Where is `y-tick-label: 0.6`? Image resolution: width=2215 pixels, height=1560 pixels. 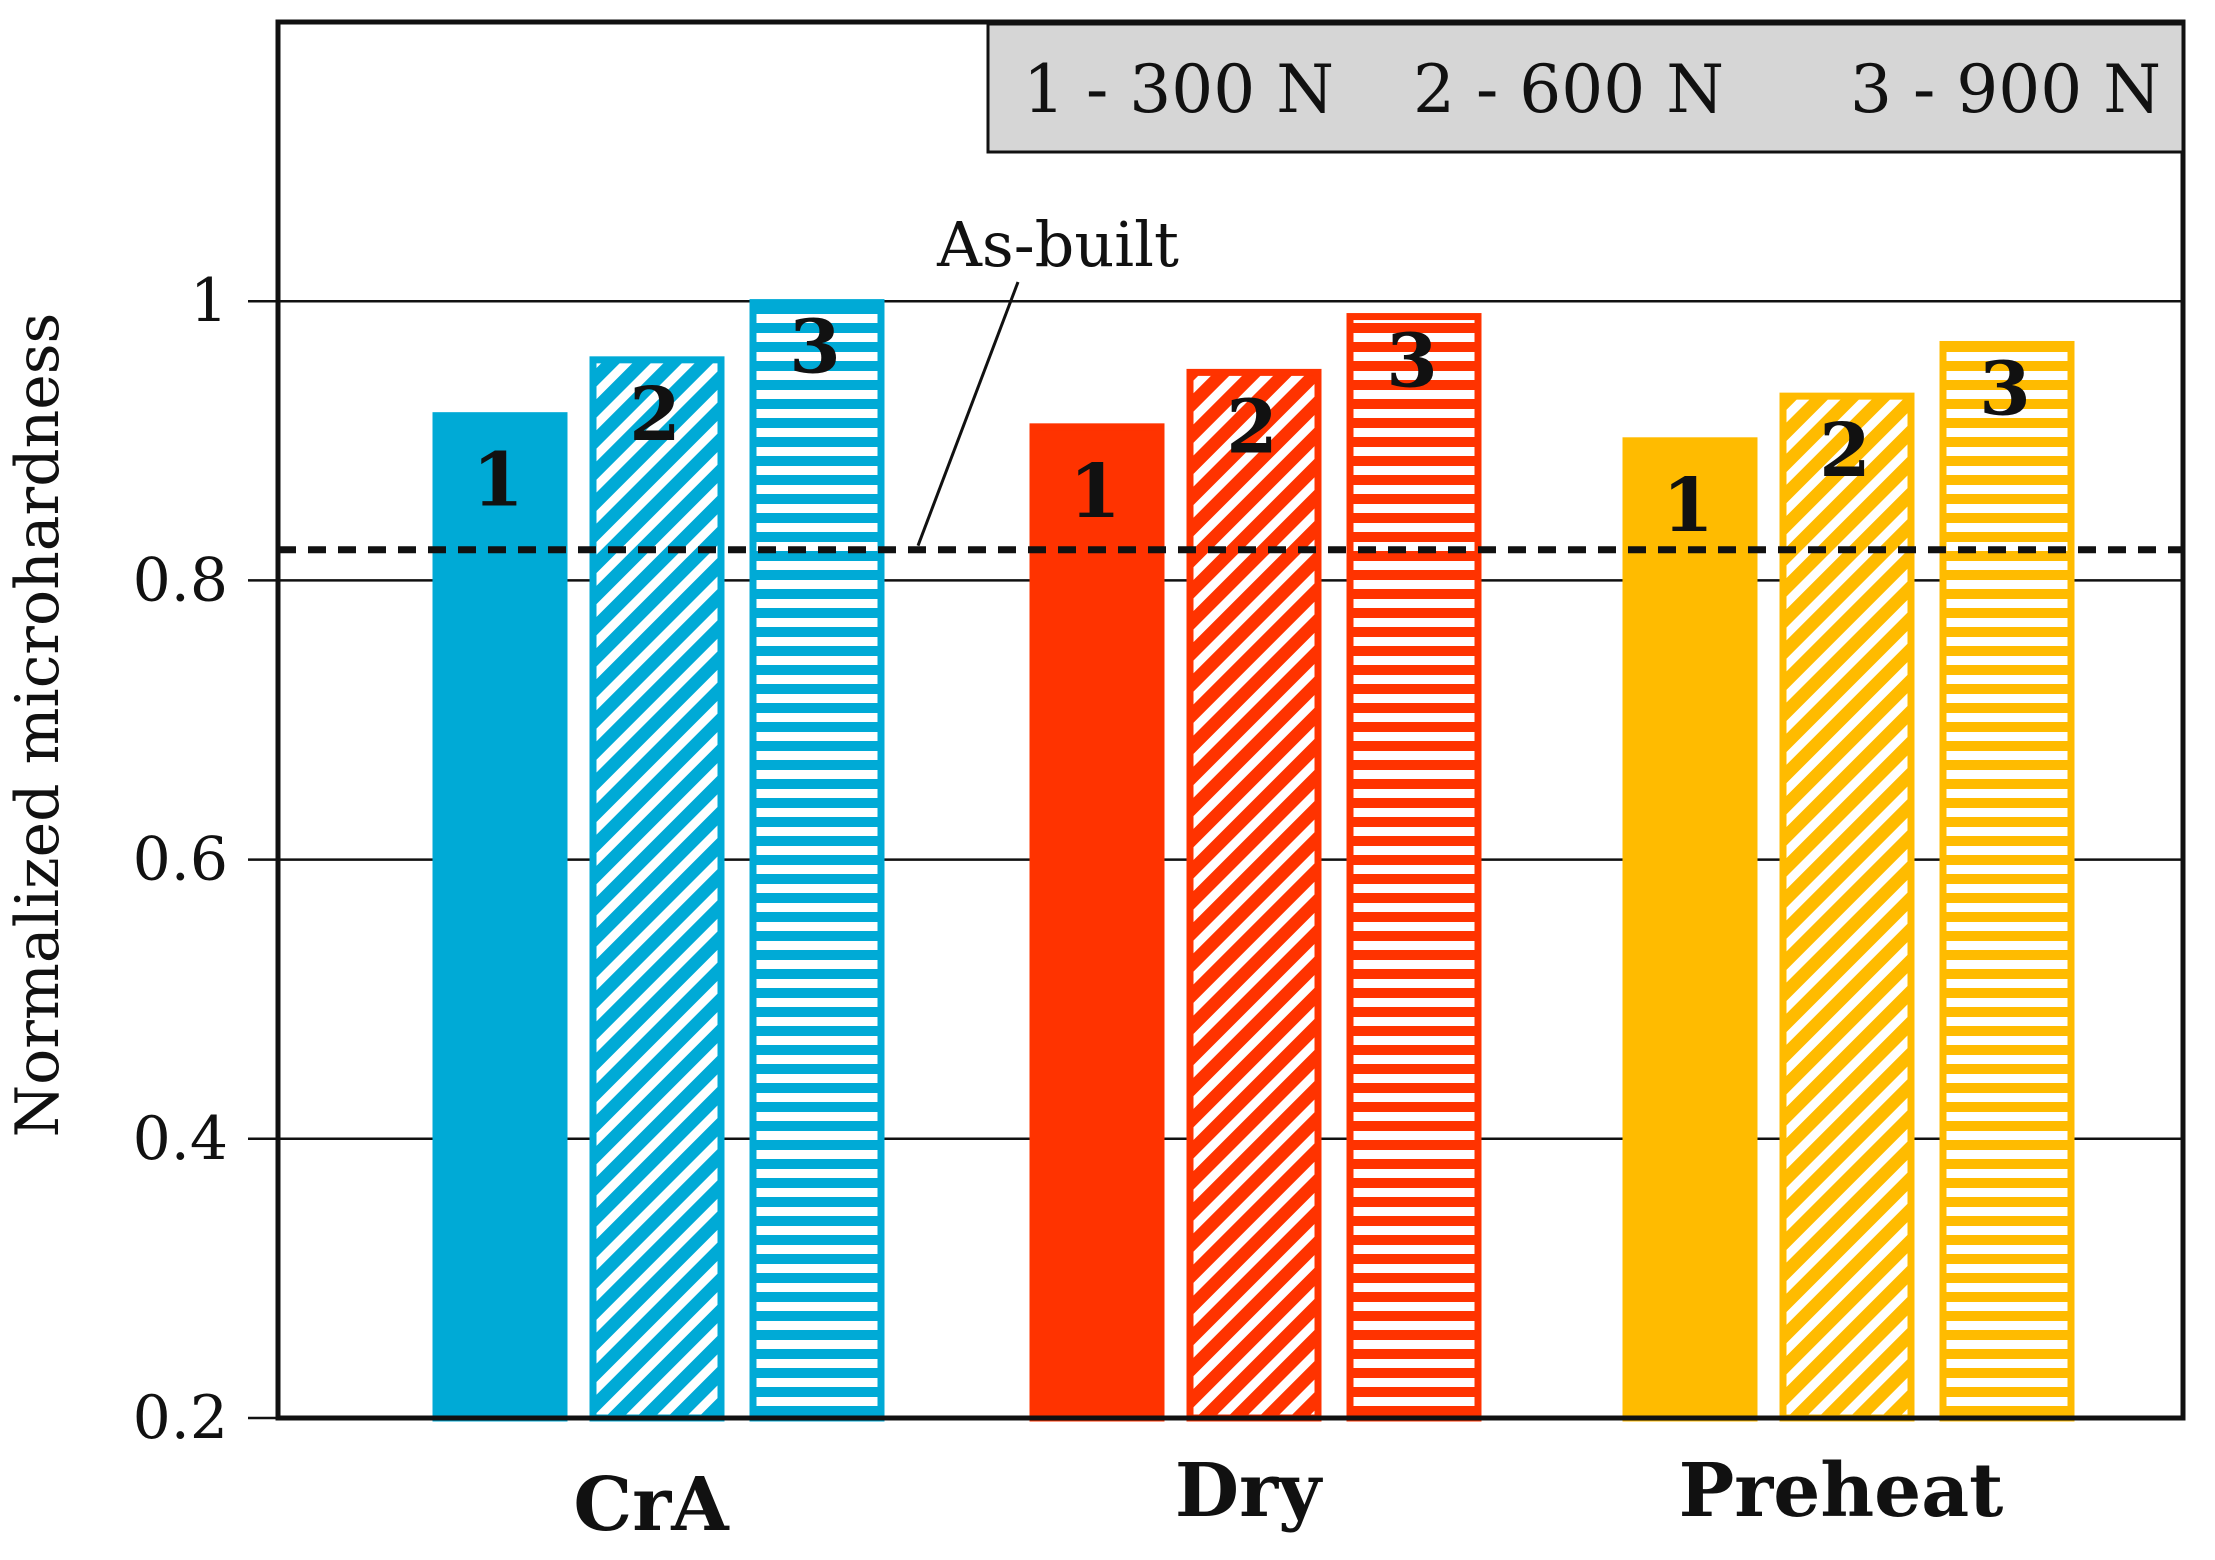
y-tick-label: 0.6 is located at coordinates (180, 860).